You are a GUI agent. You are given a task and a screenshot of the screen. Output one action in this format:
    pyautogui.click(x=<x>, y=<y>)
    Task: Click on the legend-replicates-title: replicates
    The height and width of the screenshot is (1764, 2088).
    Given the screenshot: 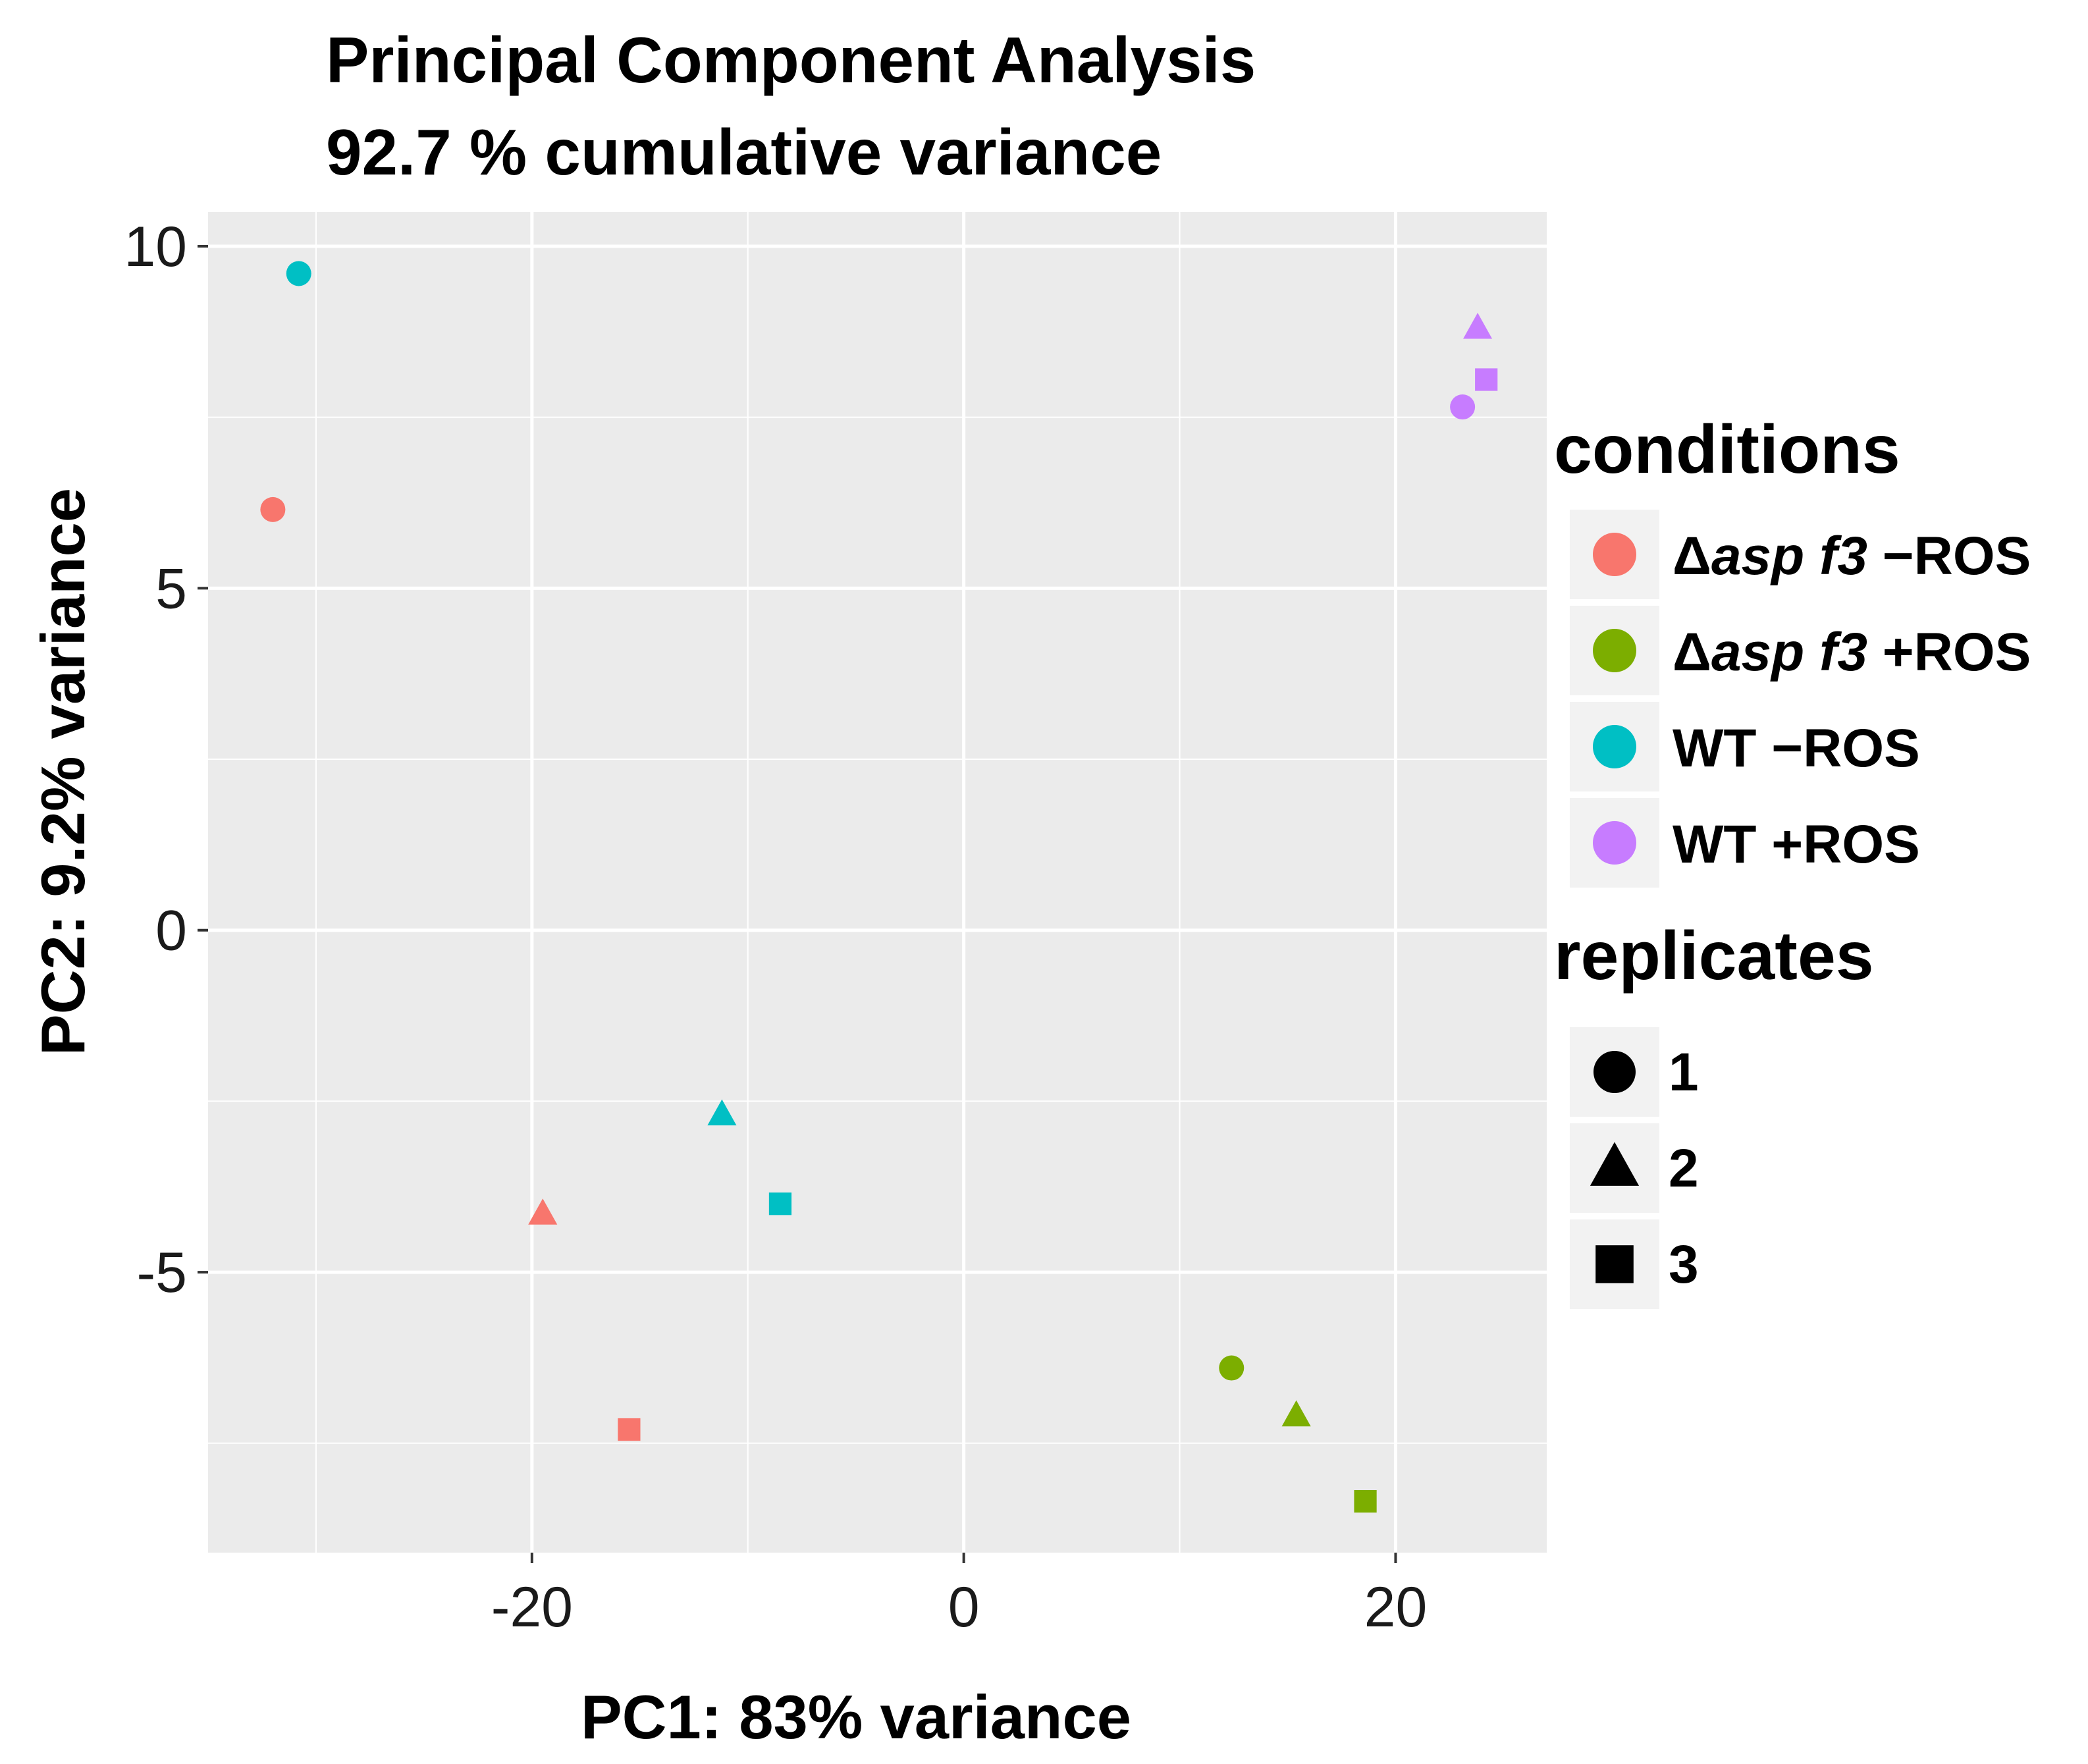 What is the action you would take?
    pyautogui.click(x=1714, y=956)
    